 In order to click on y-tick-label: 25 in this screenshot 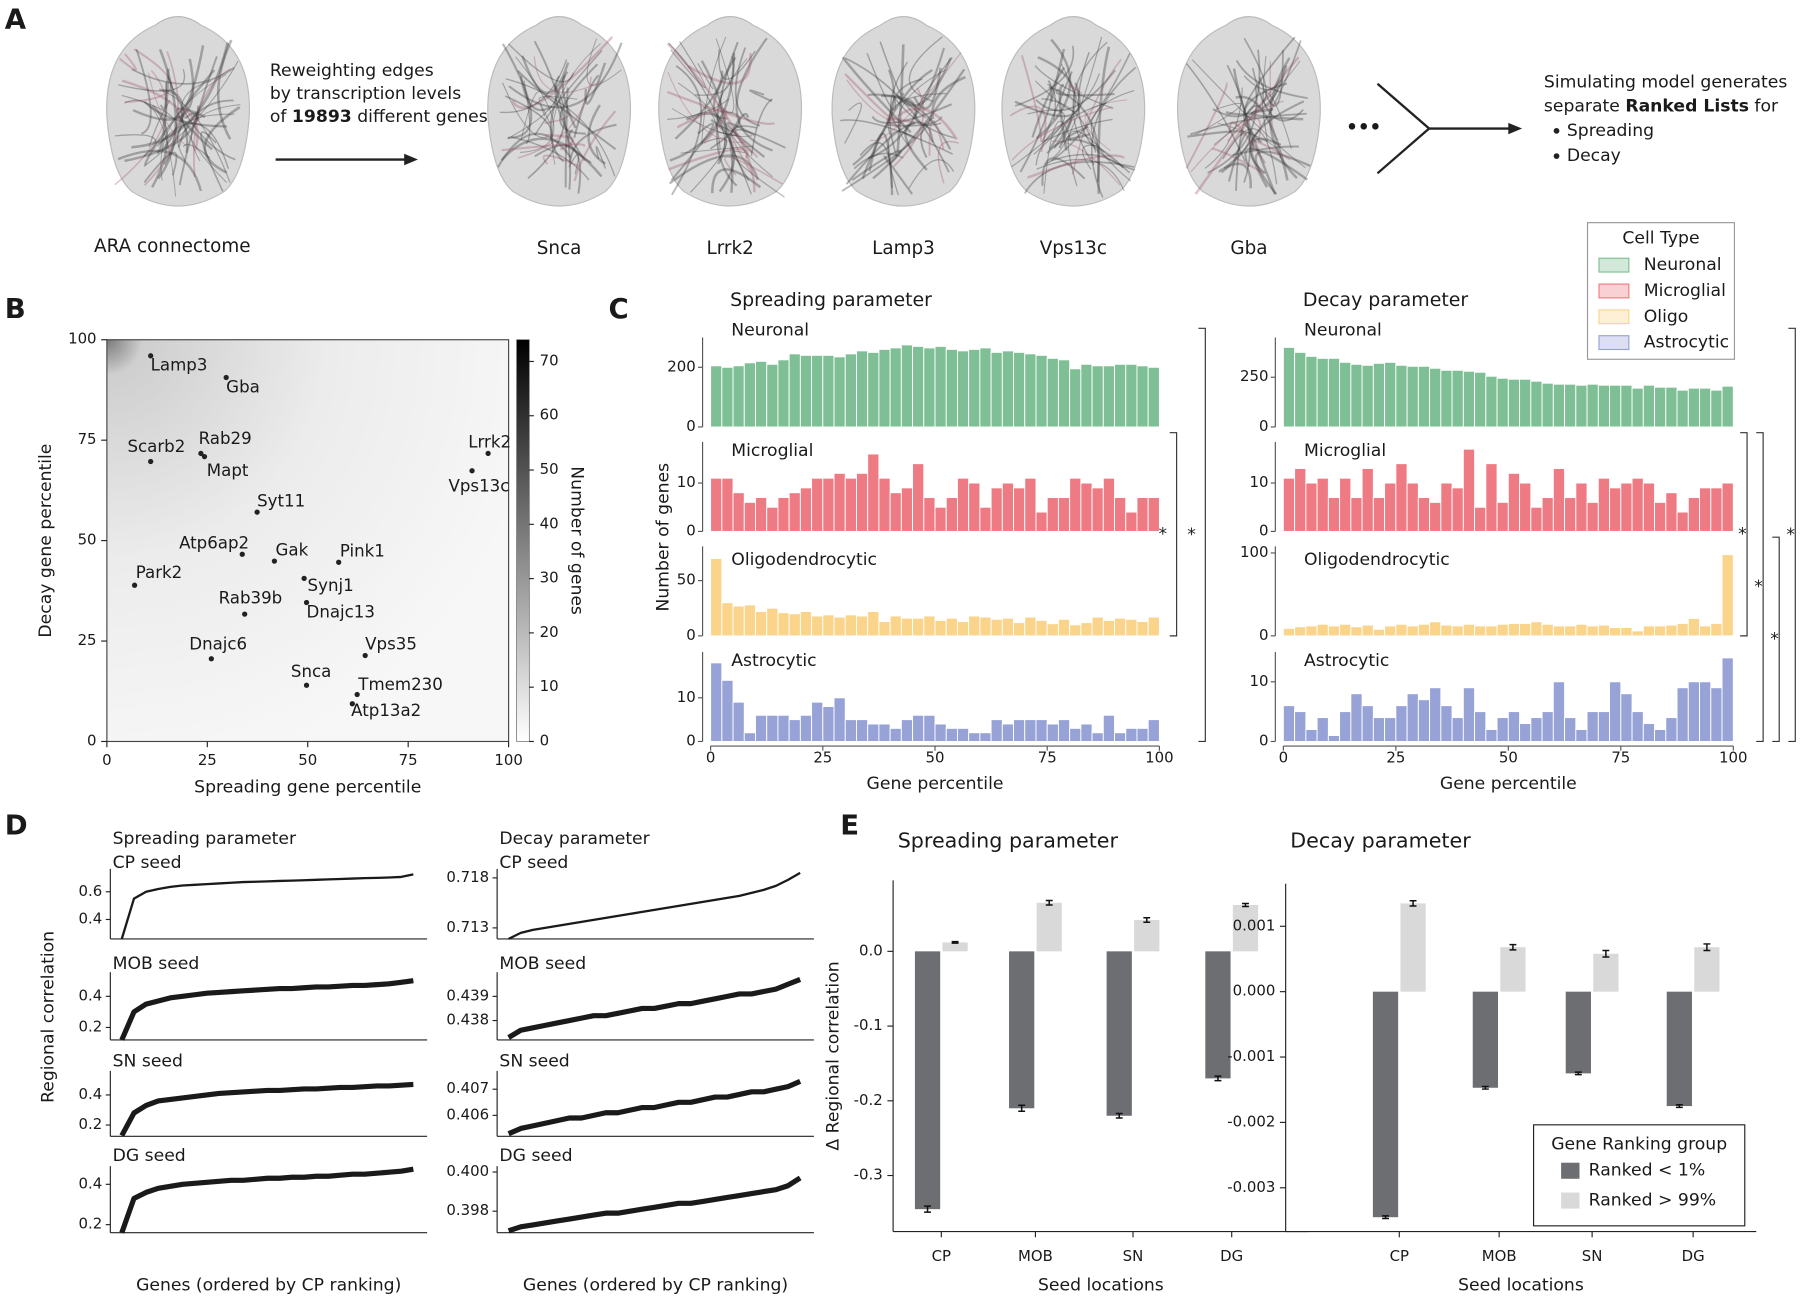, I will do `click(87, 640)`.